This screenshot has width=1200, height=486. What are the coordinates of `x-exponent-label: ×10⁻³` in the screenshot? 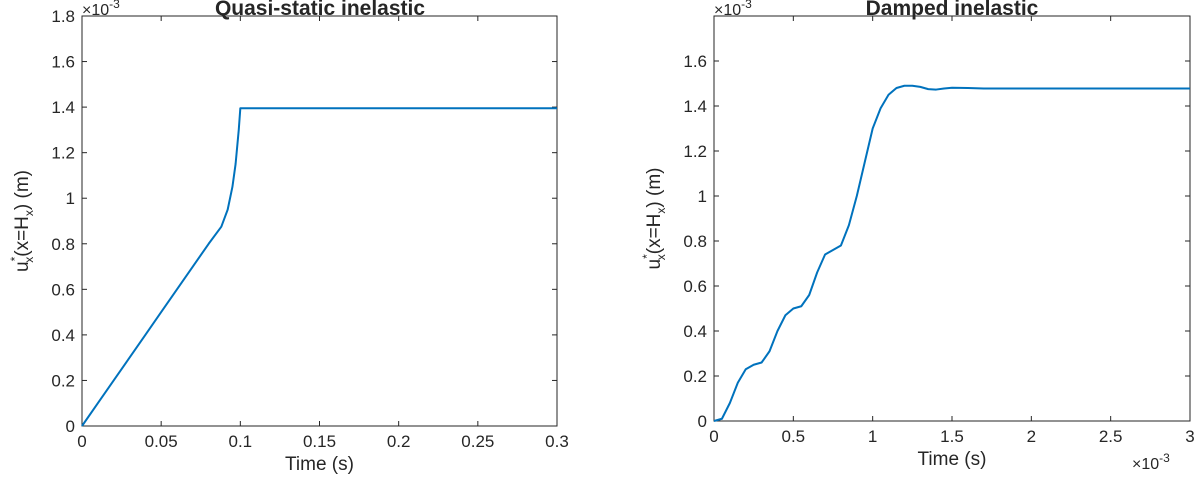 It's located at (1151, 462).